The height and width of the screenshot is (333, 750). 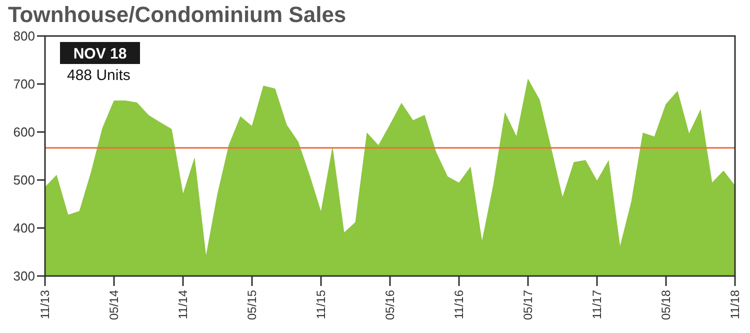 I want to click on y-tick-label: 400, so click(x=24, y=228).